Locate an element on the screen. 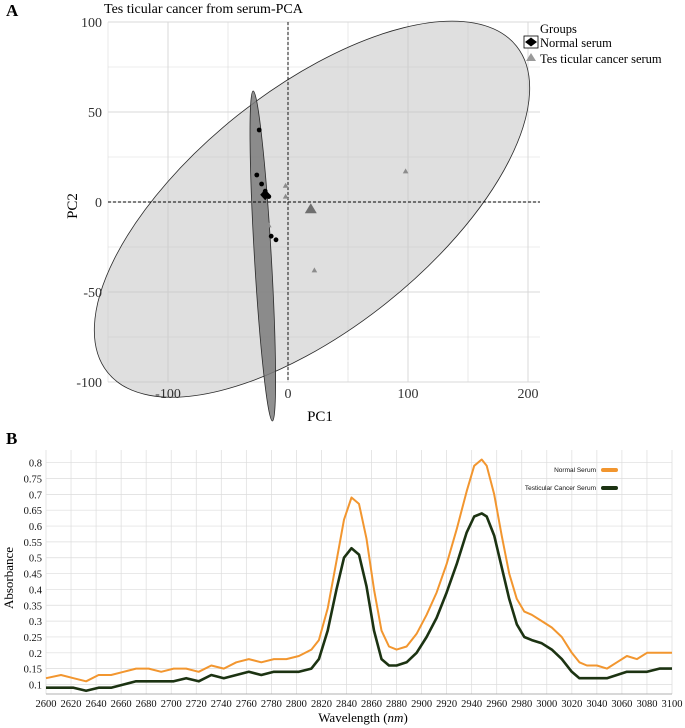  spectrum-x-tick: 2820 is located at coordinates (321, 704).